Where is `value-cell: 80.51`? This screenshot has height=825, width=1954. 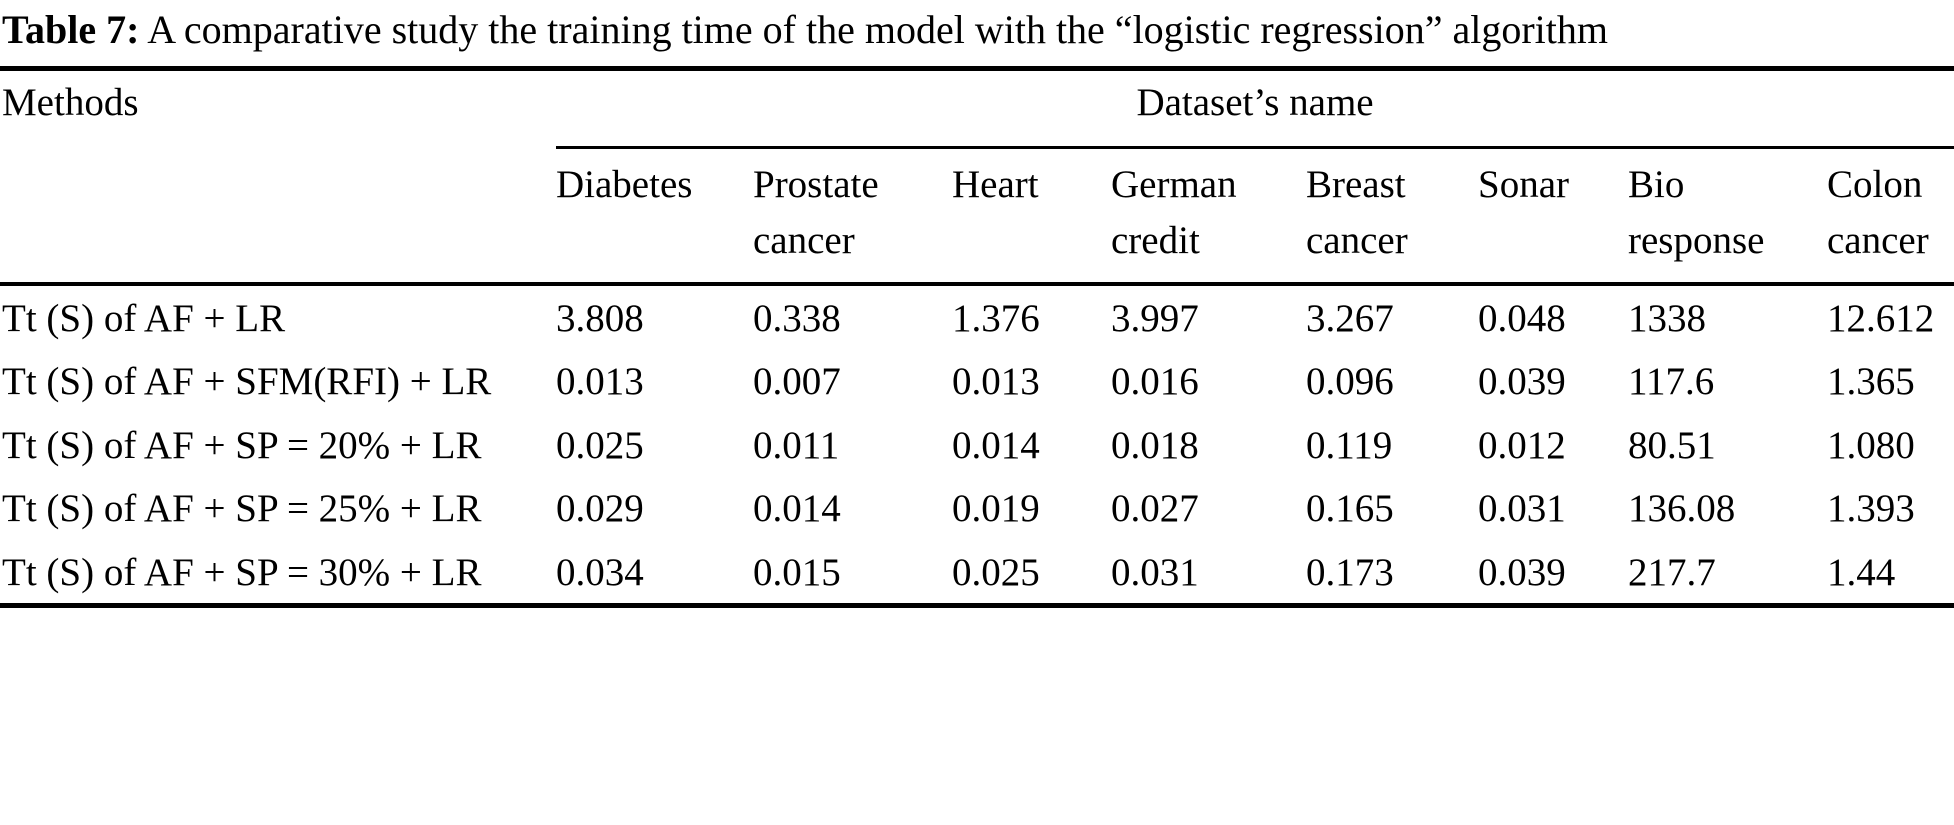 value-cell: 80.51 is located at coordinates (1672, 445).